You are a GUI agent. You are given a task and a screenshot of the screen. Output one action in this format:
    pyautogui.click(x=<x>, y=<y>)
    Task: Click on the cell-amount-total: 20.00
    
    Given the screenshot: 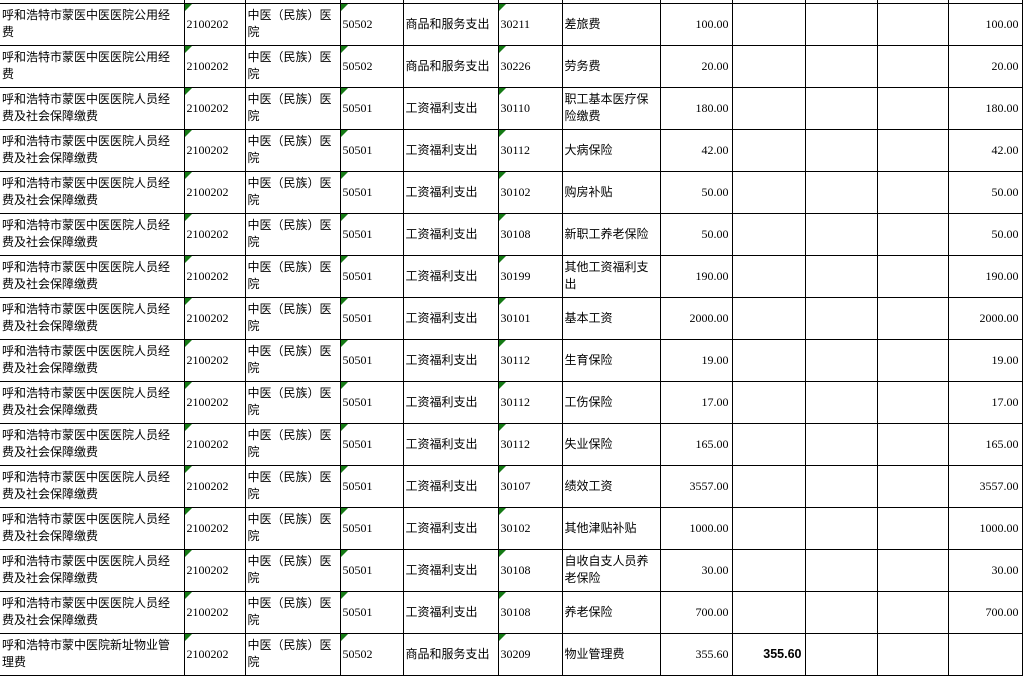 What is the action you would take?
    pyautogui.click(x=985, y=66)
    